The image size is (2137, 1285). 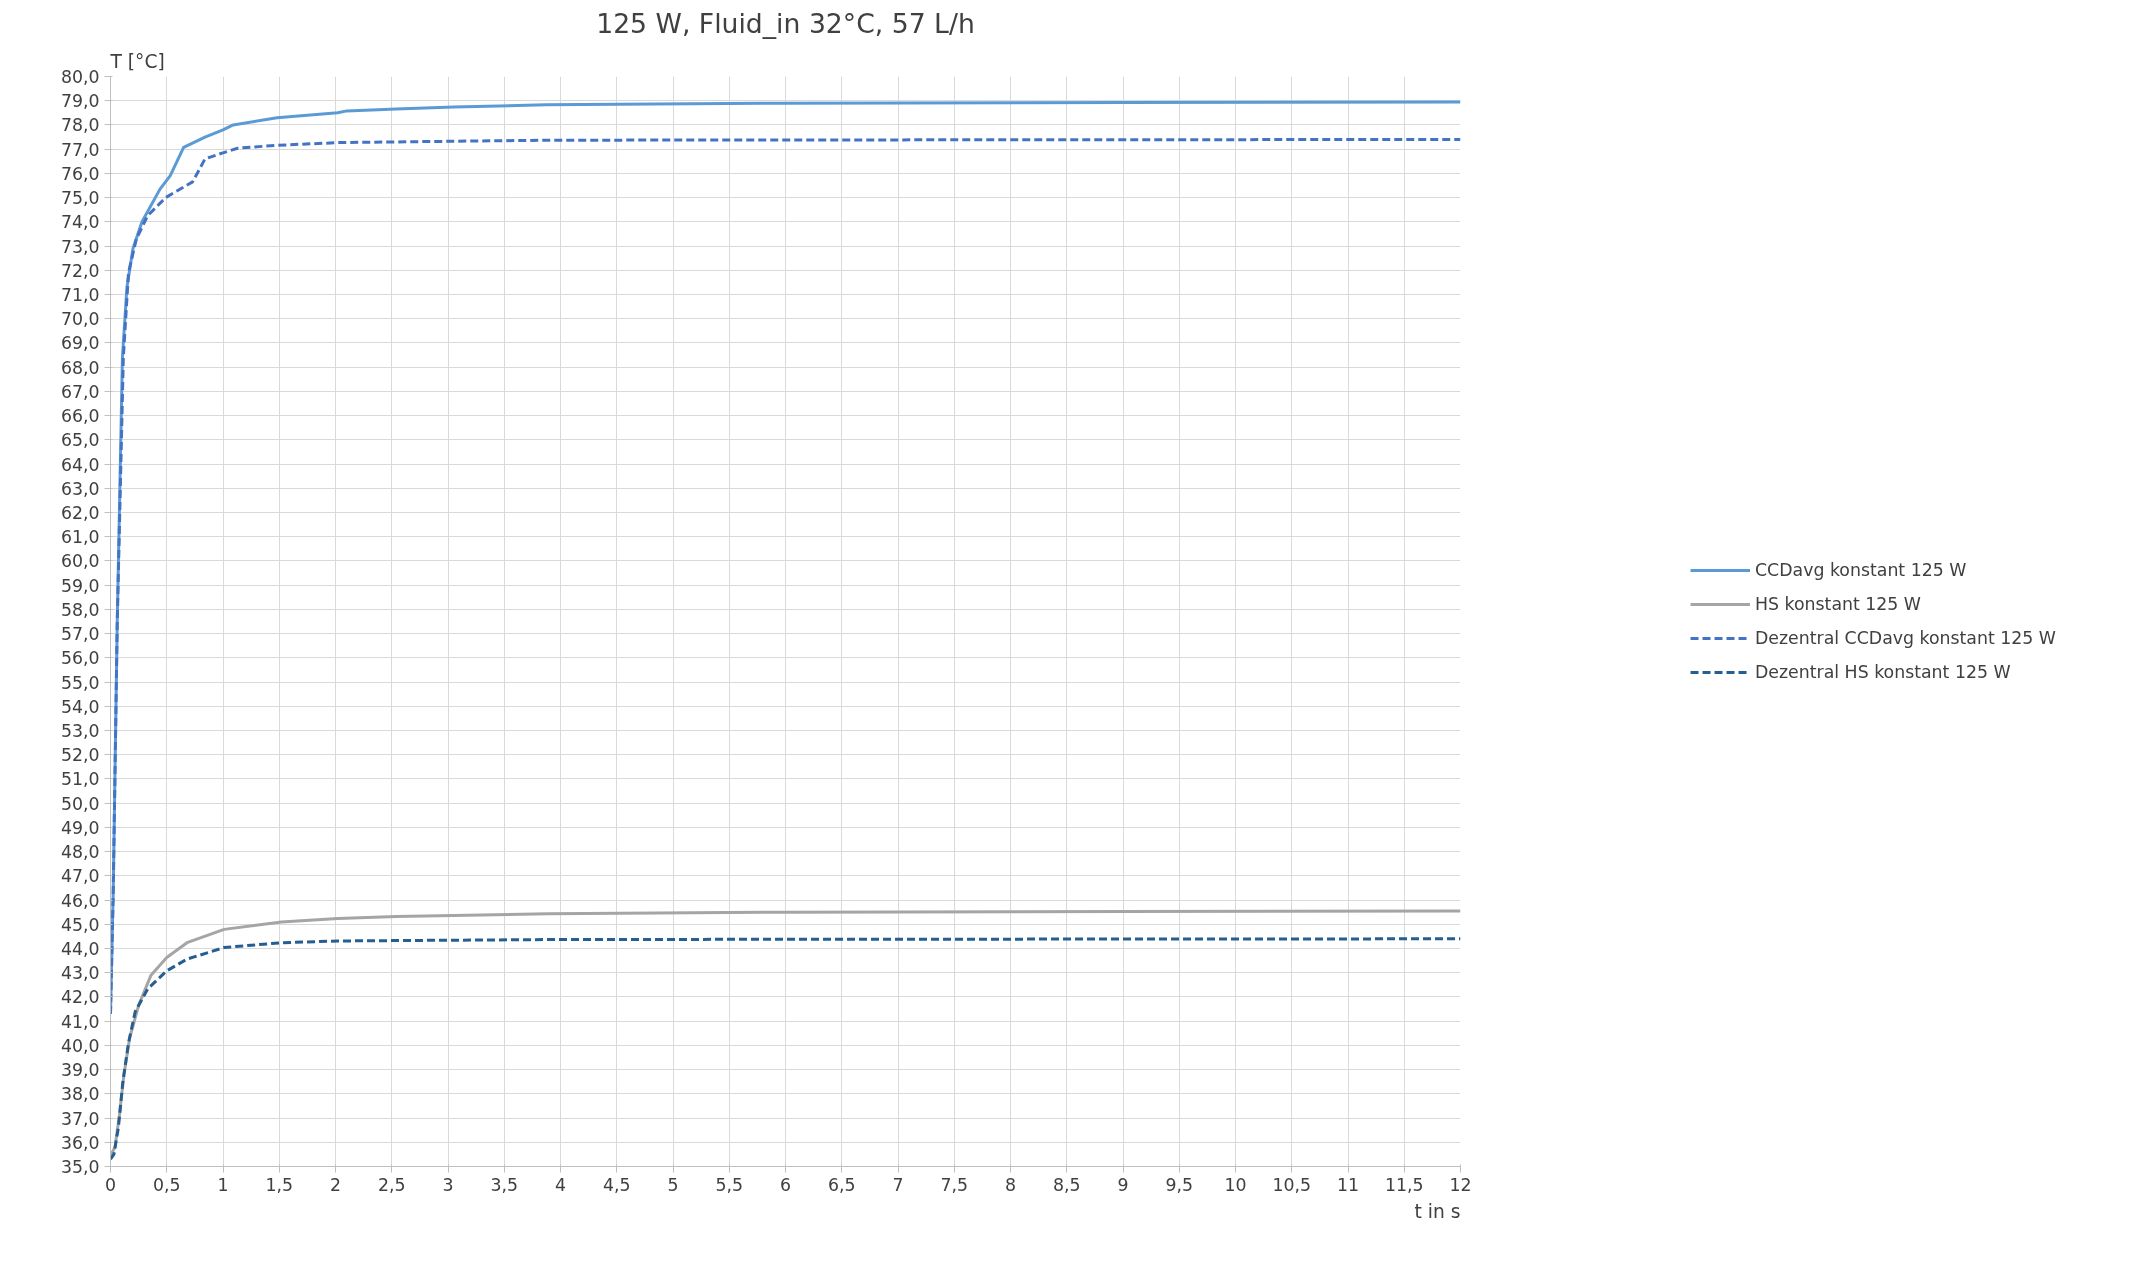 What do you see at coordinates (504, 1184) in the screenshot?
I see `x-tick-label: 3,5` at bounding box center [504, 1184].